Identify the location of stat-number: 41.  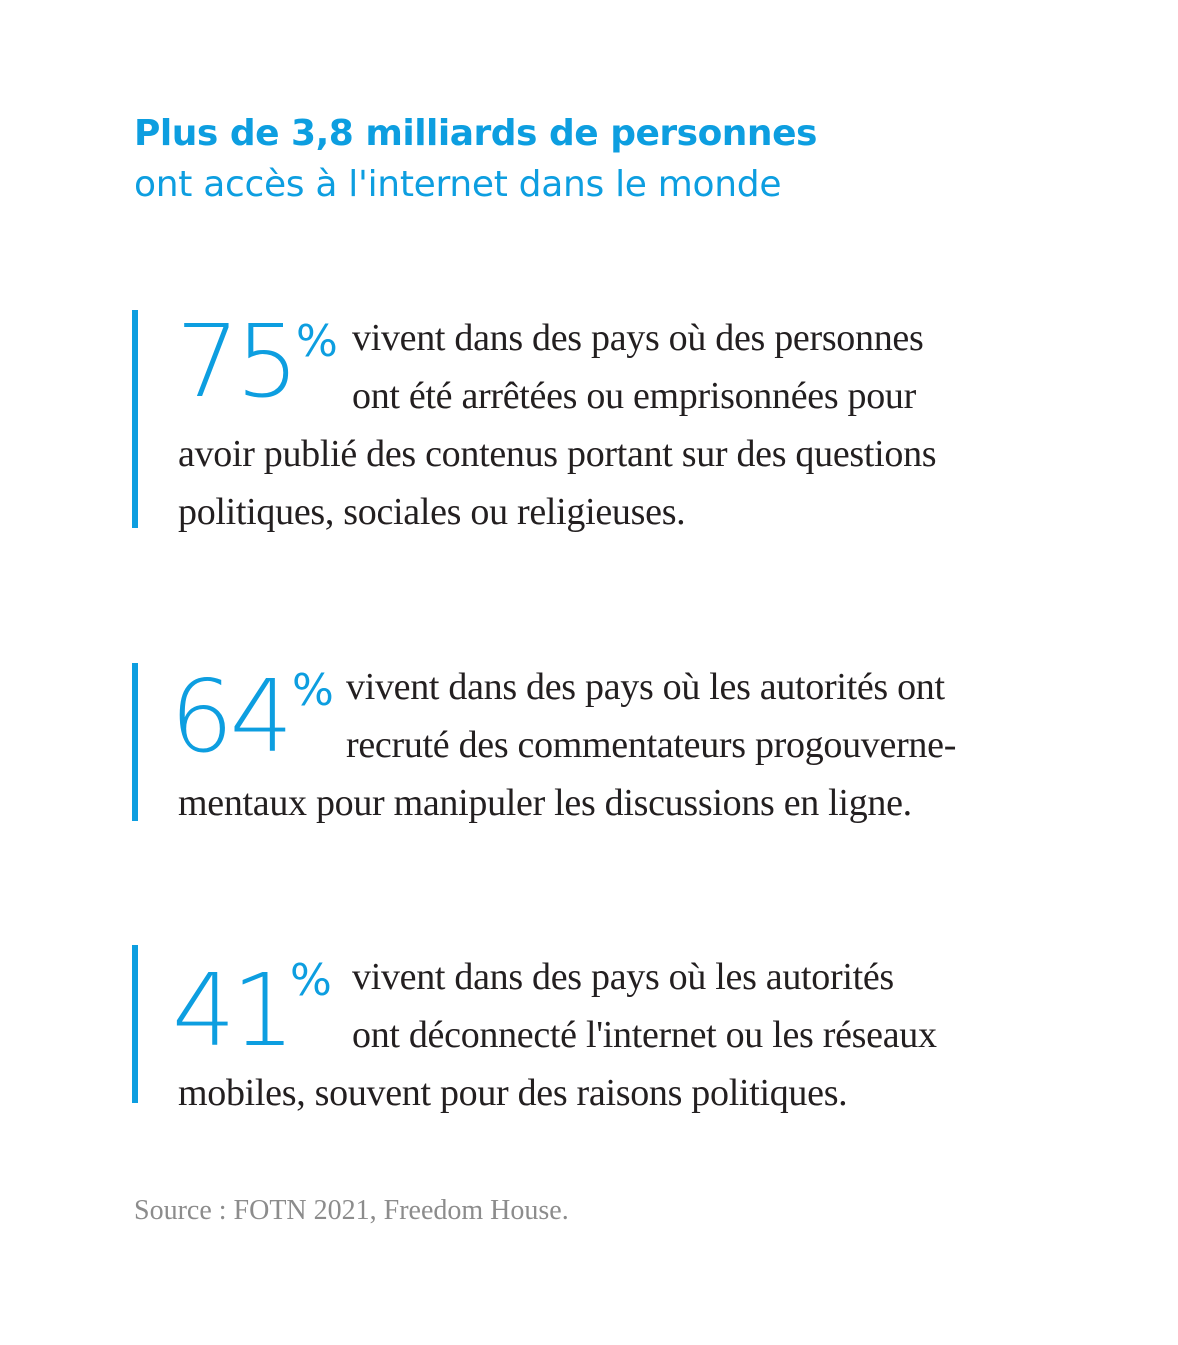
(233, 1010).